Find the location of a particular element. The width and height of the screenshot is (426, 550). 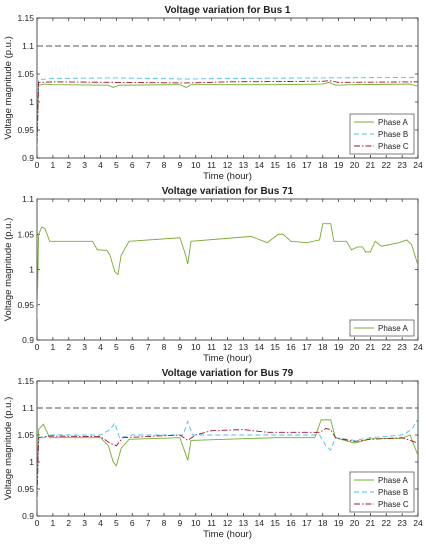

x-tick-label: 9 is located at coordinates (180, 347).